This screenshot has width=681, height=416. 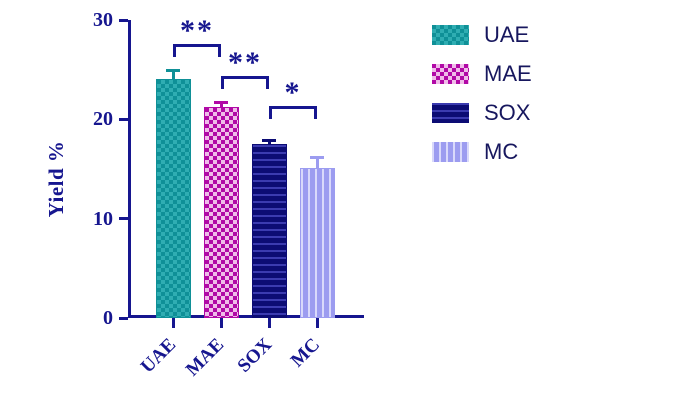 What do you see at coordinates (103, 119) in the screenshot?
I see `y-tick-label: 20` at bounding box center [103, 119].